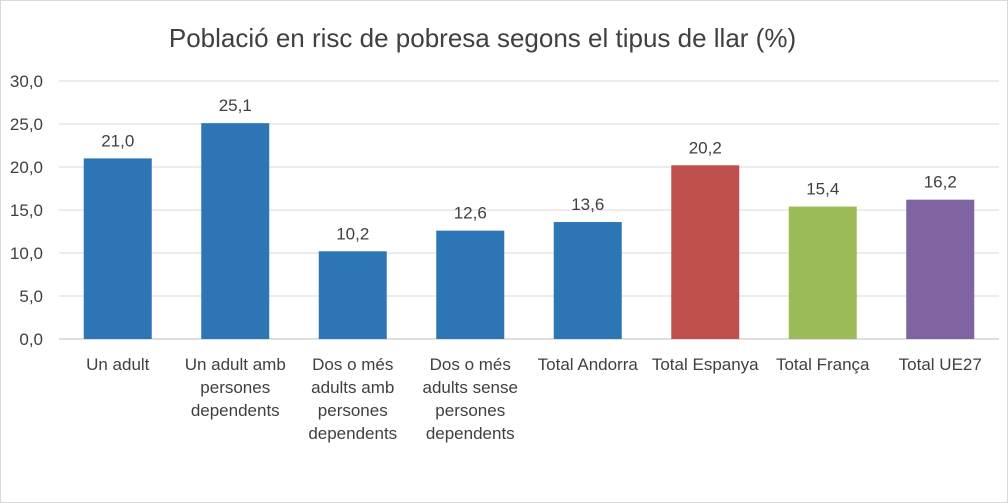 This screenshot has width=1008, height=503. Describe the element at coordinates (26, 253) in the screenshot. I see `y-tick-label: 10,0` at that location.